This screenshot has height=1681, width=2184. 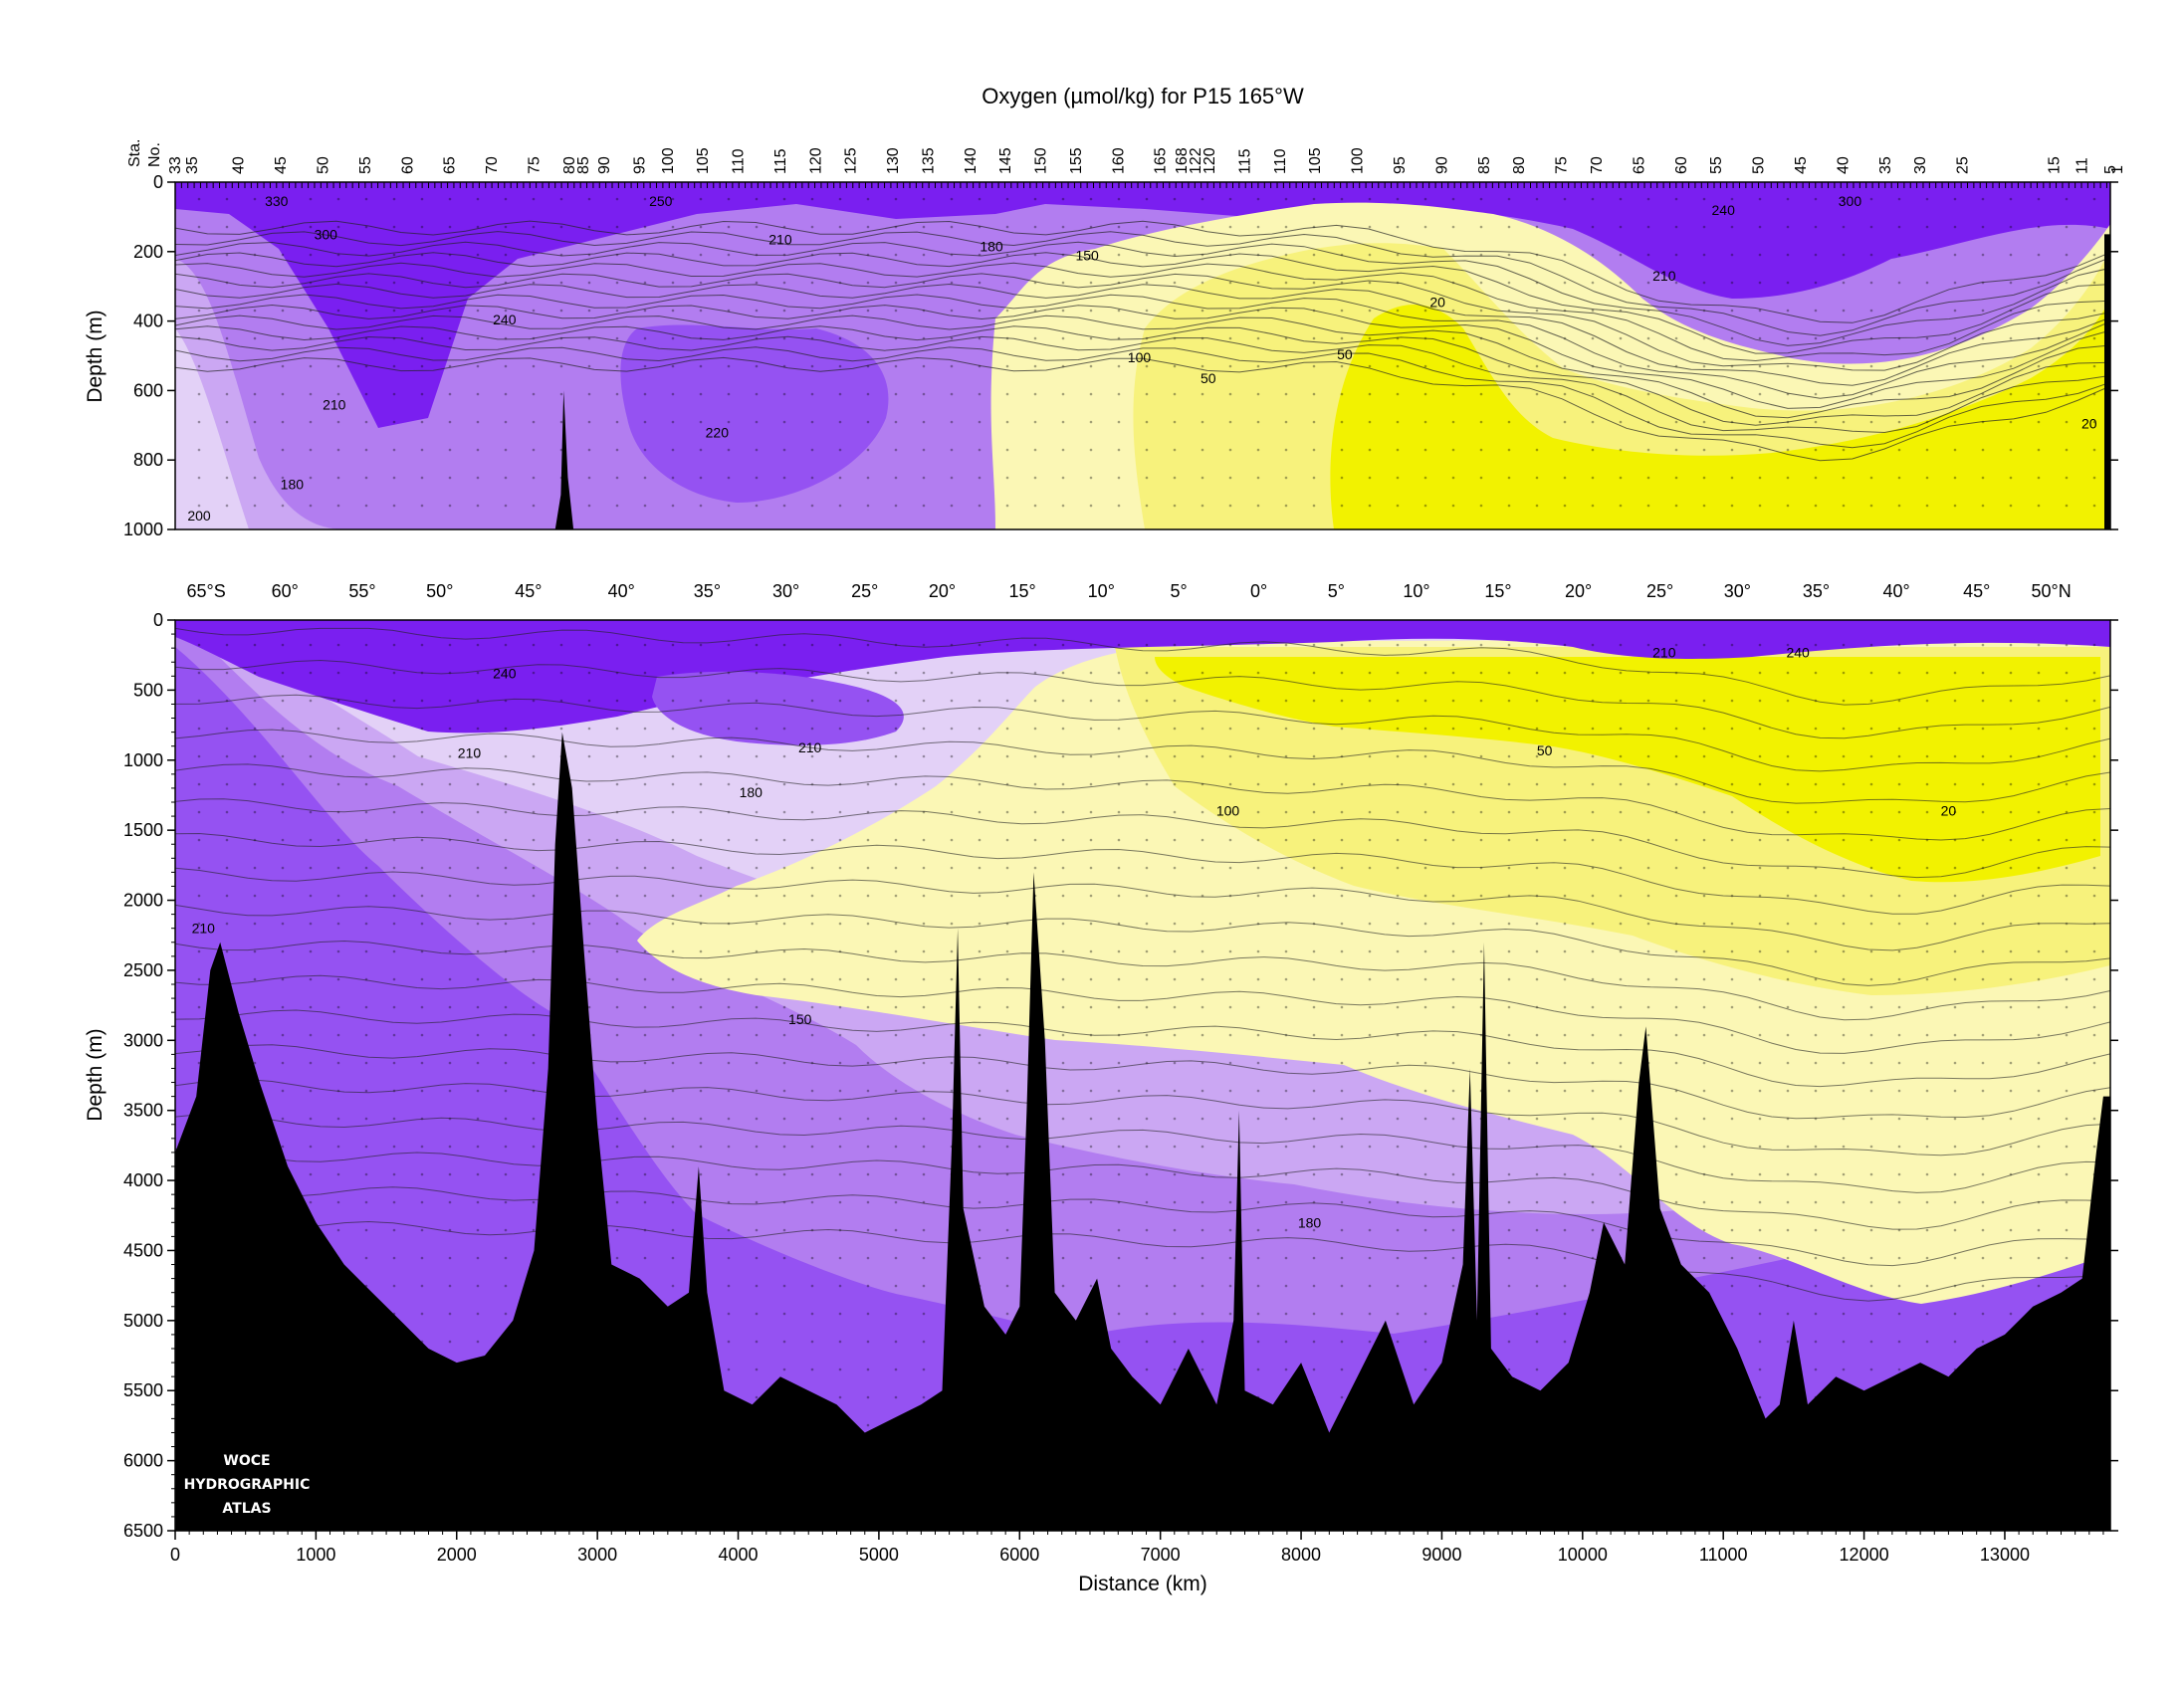 I want to click on x-tick-label: 13000, so click(x=2005, y=1555).